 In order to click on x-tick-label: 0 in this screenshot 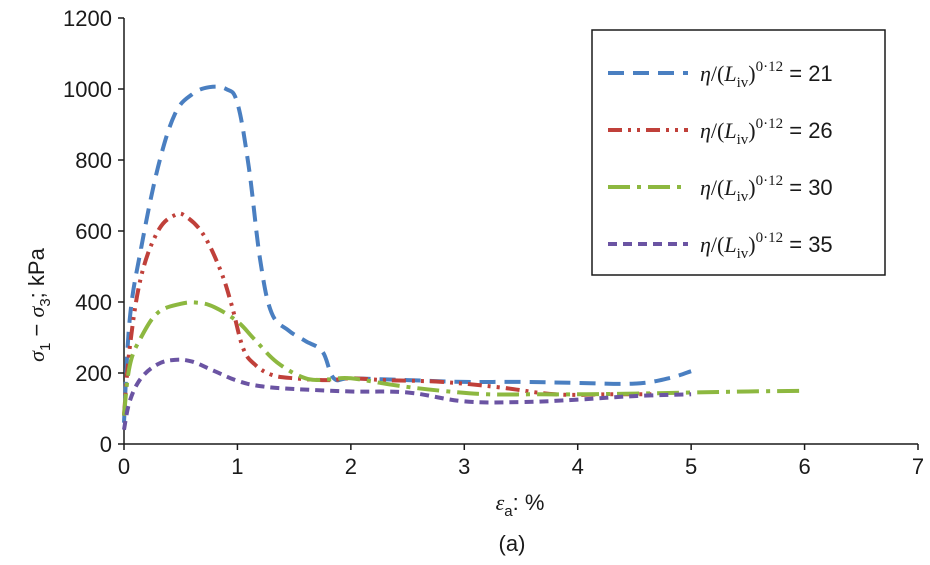, I will do `click(124, 466)`.